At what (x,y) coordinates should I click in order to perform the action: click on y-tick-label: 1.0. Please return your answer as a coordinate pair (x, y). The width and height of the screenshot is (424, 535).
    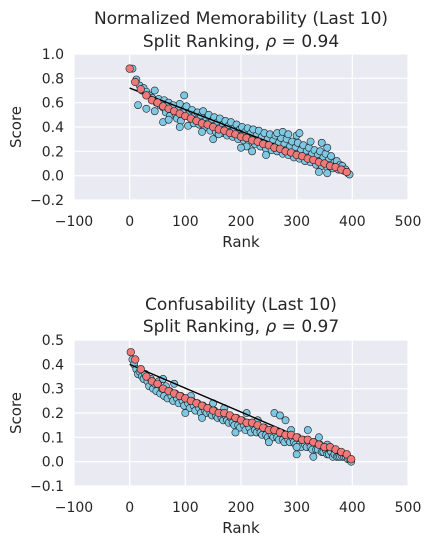
    Looking at the image, I should click on (53, 55).